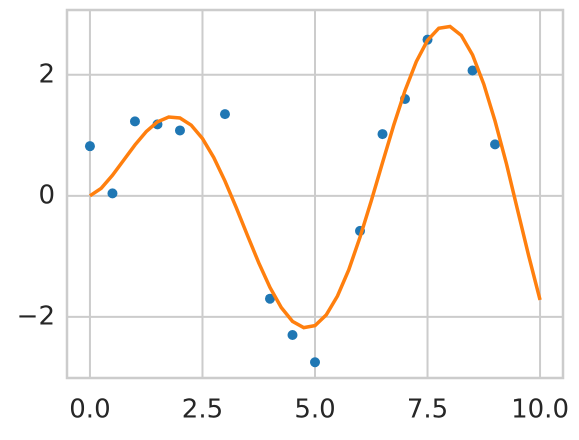 The height and width of the screenshot is (440, 579). Describe the element at coordinates (427, 410) in the screenshot. I see `x-tick-label: 7.5` at that location.